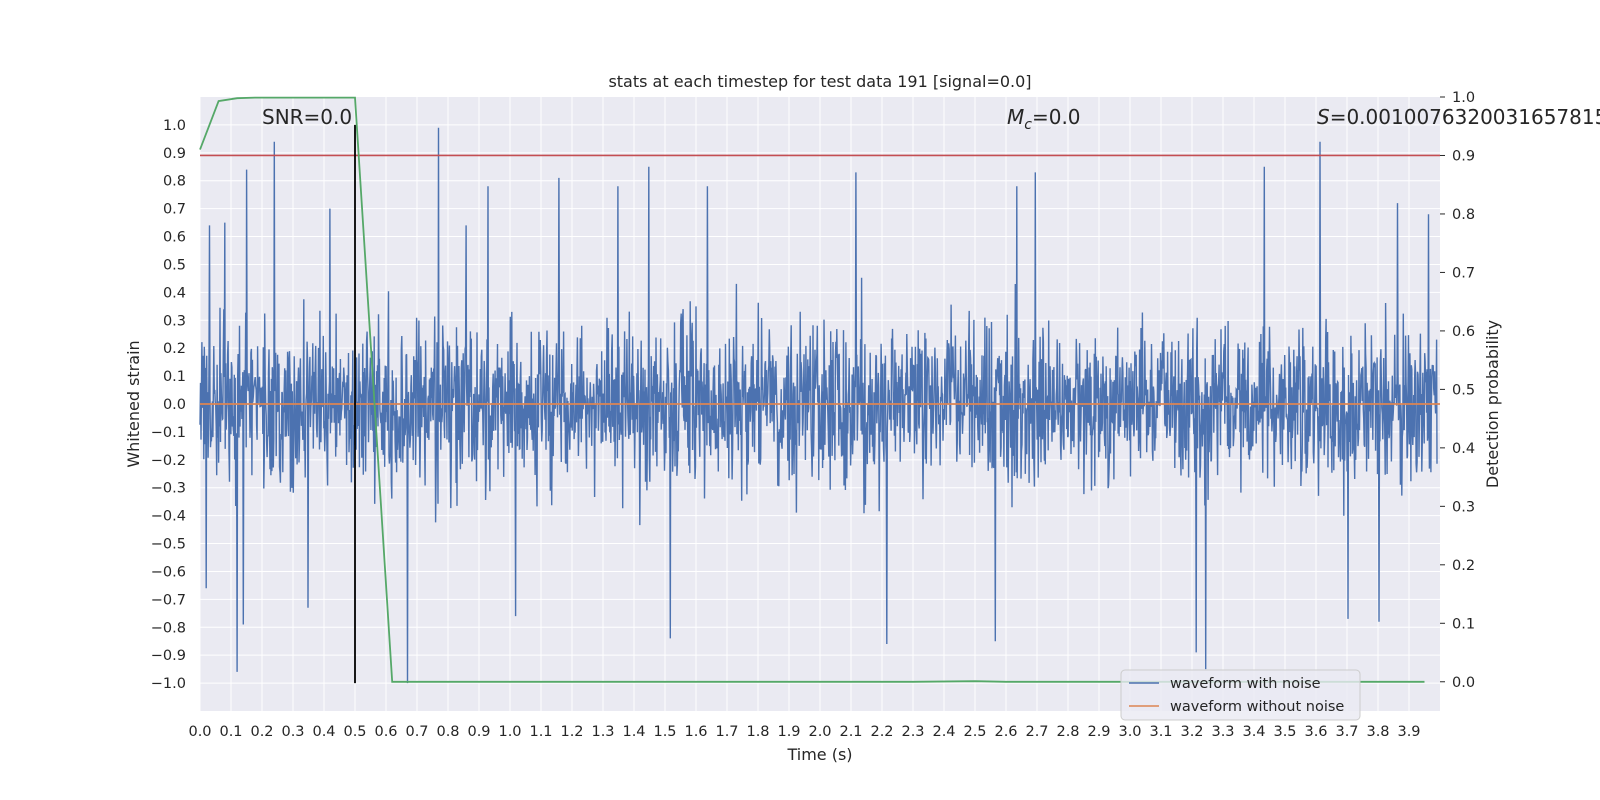 Image resolution: width=1600 pixels, height=800 pixels. What do you see at coordinates (261, 732) in the screenshot?
I see `x-tick-label: 0.2` at bounding box center [261, 732].